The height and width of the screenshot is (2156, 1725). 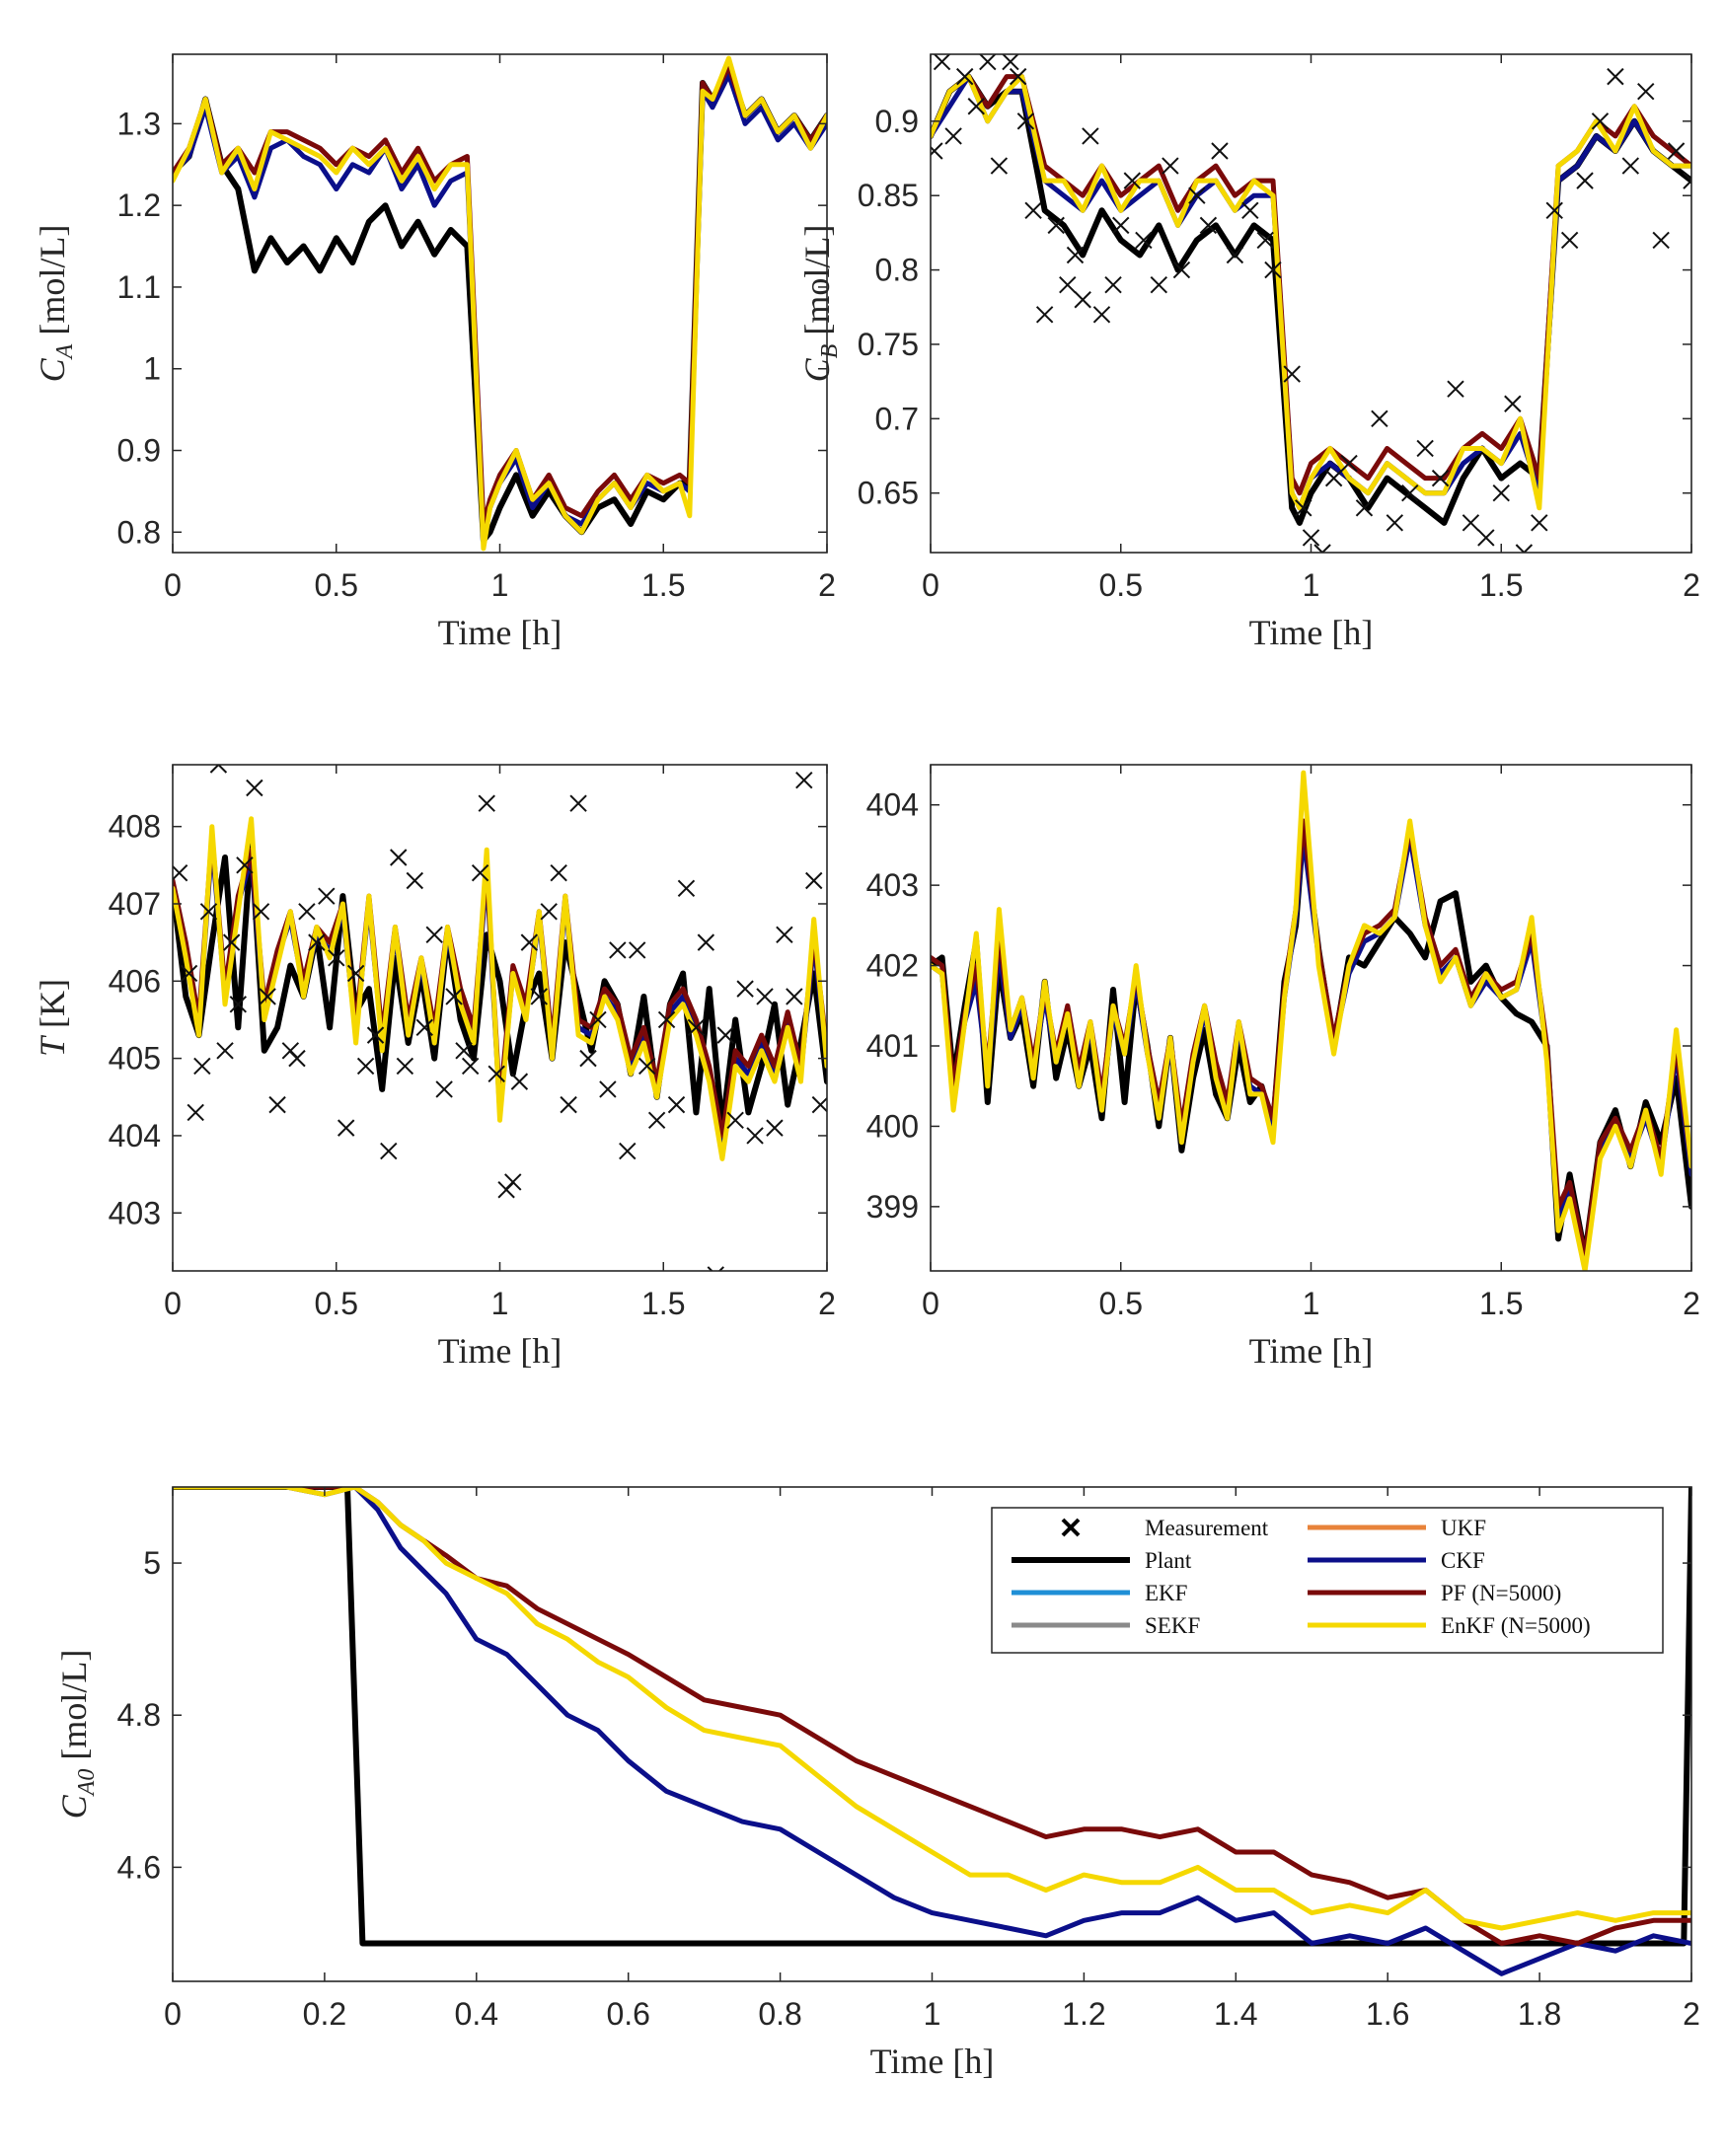 What do you see at coordinates (87, 1783) in the screenshot?
I see `y-axis-label-subscript: A0` at bounding box center [87, 1783].